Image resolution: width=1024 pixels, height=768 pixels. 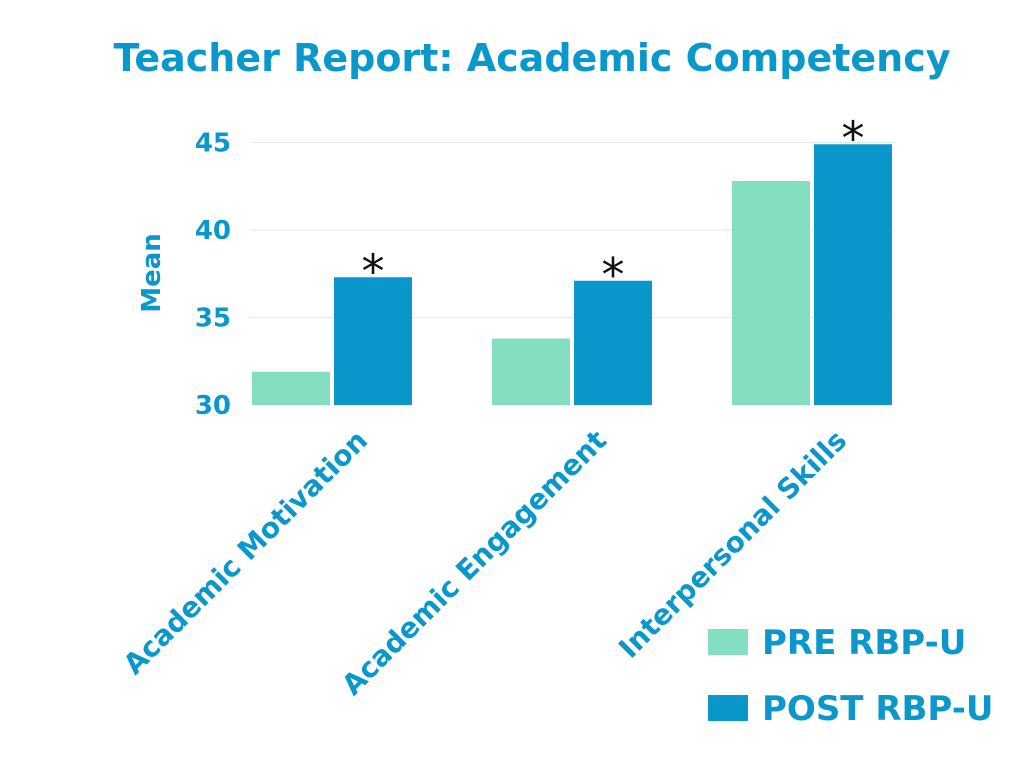 What do you see at coordinates (531, 58) in the screenshot?
I see `chart-title: Teacher Report: Academic Competency` at bounding box center [531, 58].